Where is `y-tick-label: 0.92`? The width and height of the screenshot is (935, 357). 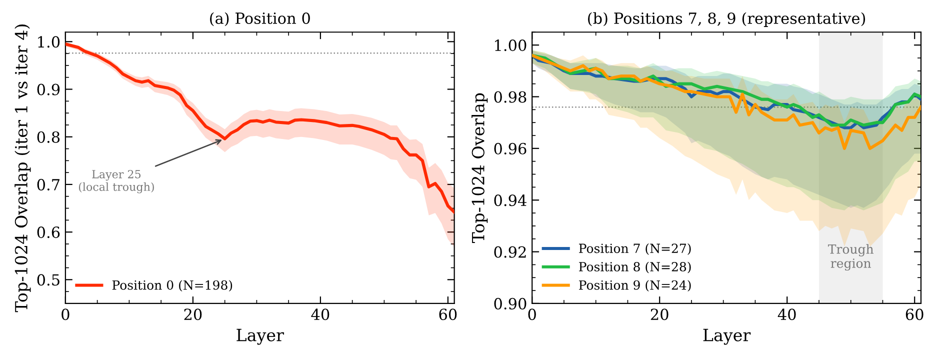 y-tick-label: 0.92 is located at coordinates (510, 252).